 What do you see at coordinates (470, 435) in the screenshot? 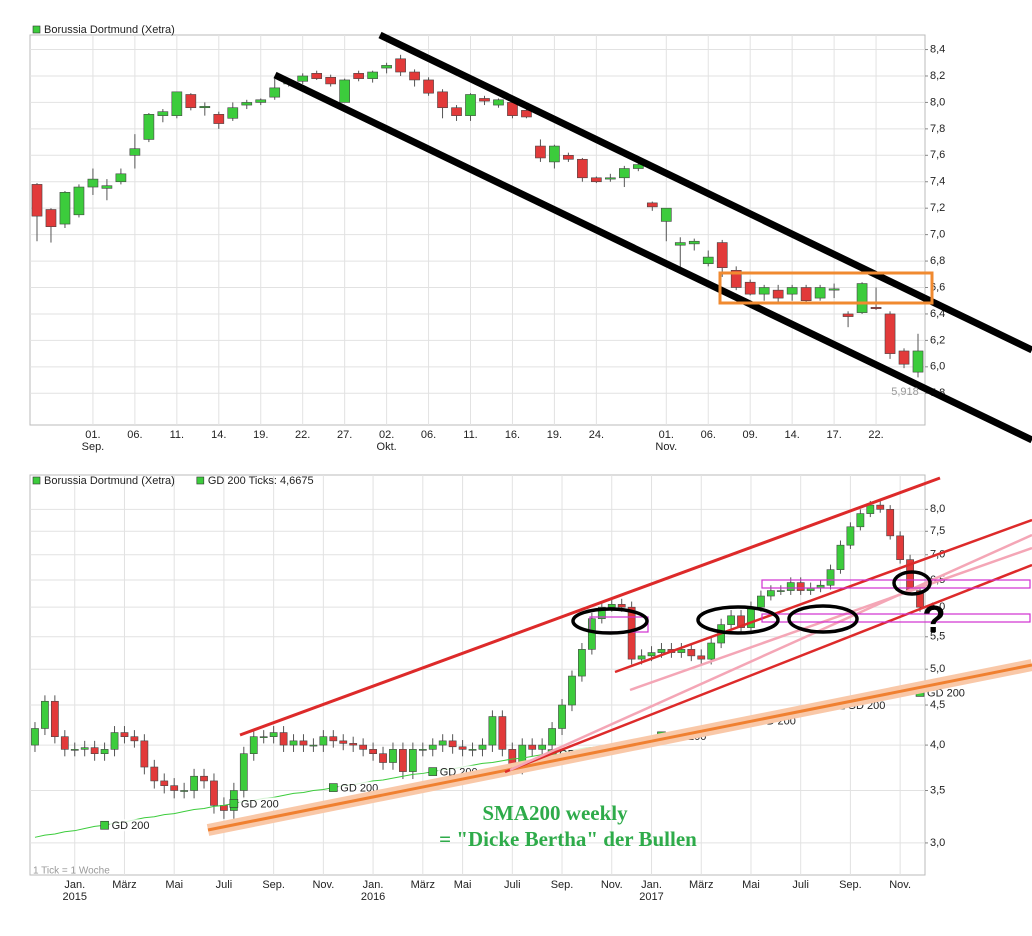
I see `x-tick-label: 11.` at bounding box center [470, 435].